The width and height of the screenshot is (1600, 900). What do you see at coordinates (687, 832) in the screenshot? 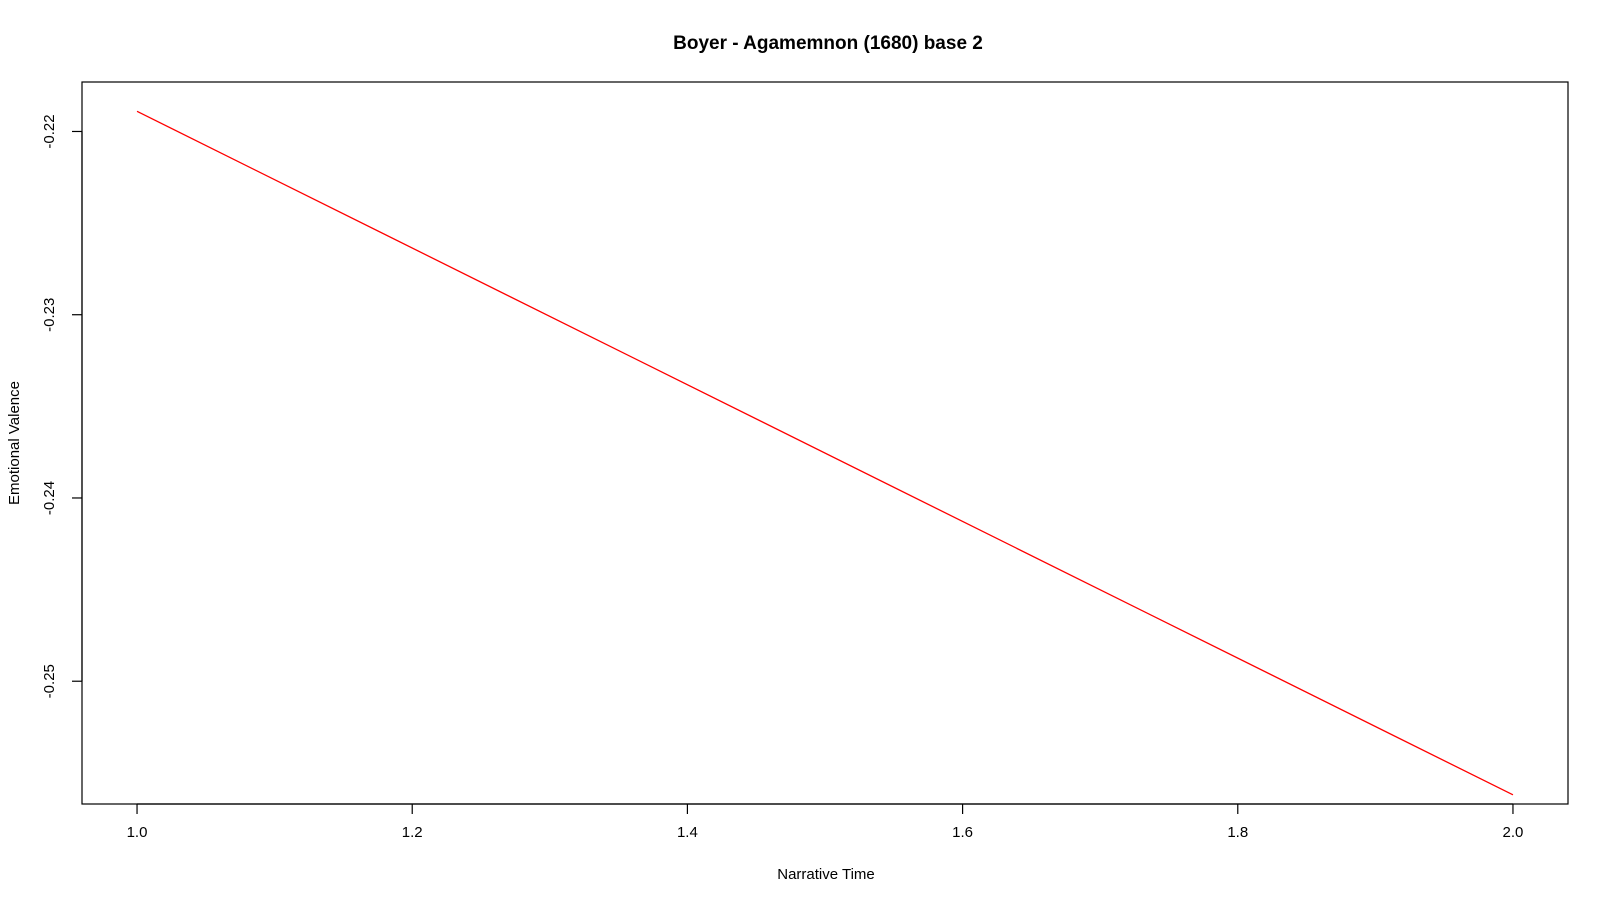
I see `x-tick-label: 1.4` at bounding box center [687, 832].